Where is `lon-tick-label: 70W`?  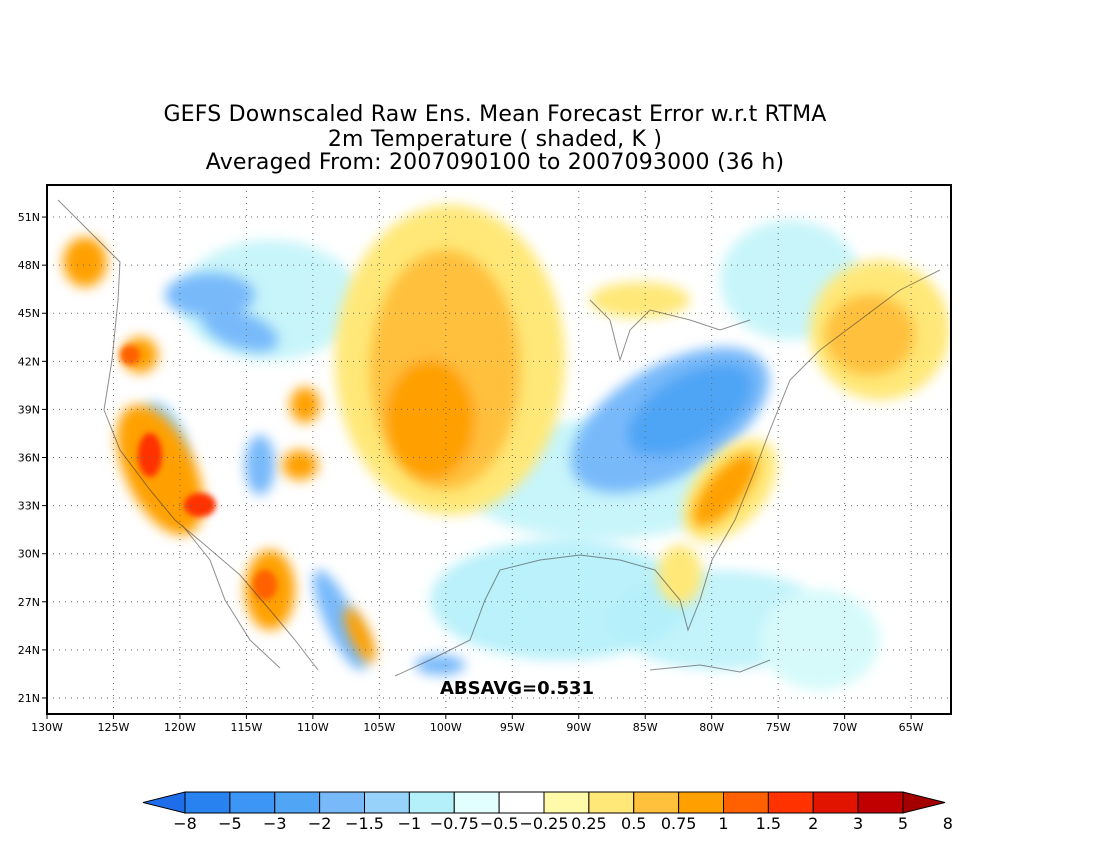
lon-tick-label: 70W is located at coordinates (844, 727).